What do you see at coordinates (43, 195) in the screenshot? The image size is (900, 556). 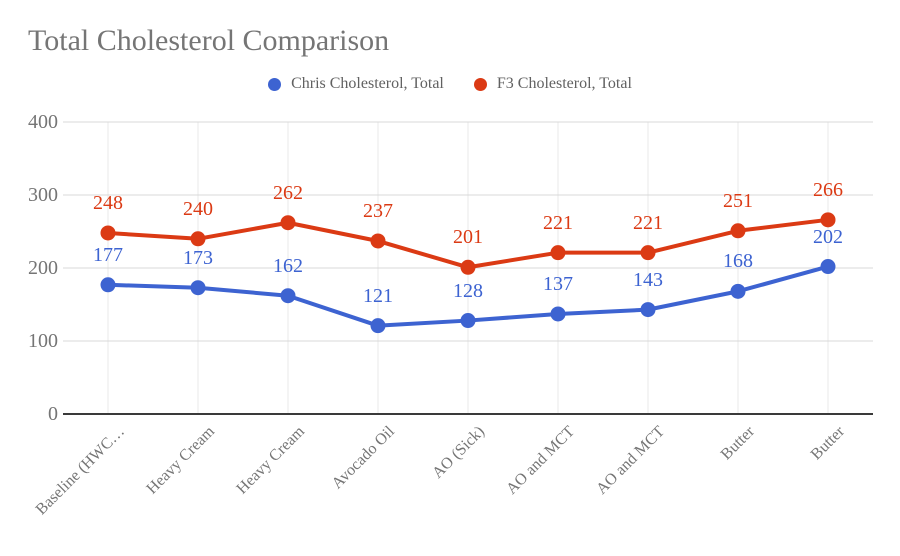 I see `y-axis-tick: 300` at bounding box center [43, 195].